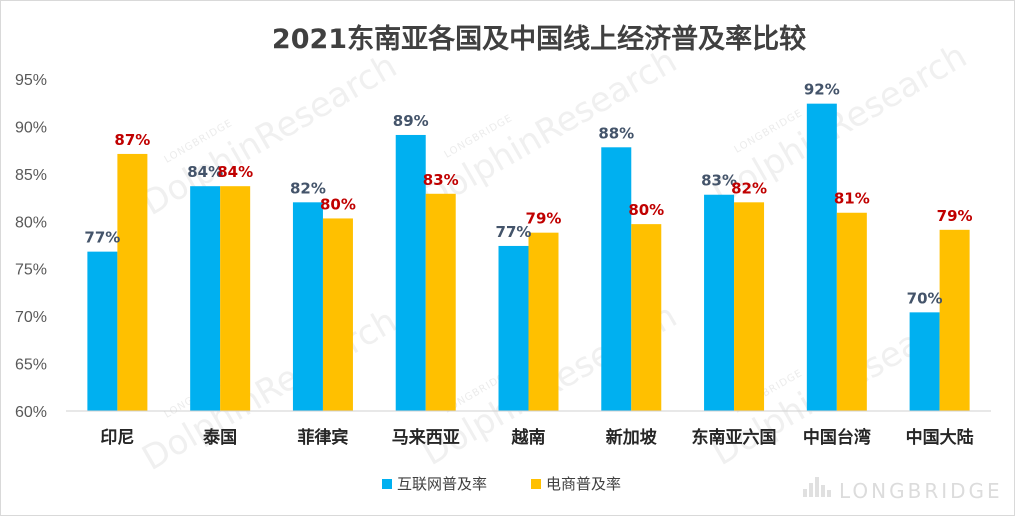  Describe the element at coordinates (749, 188) in the screenshot. I see `data-label-ecommerce: 82%` at that location.